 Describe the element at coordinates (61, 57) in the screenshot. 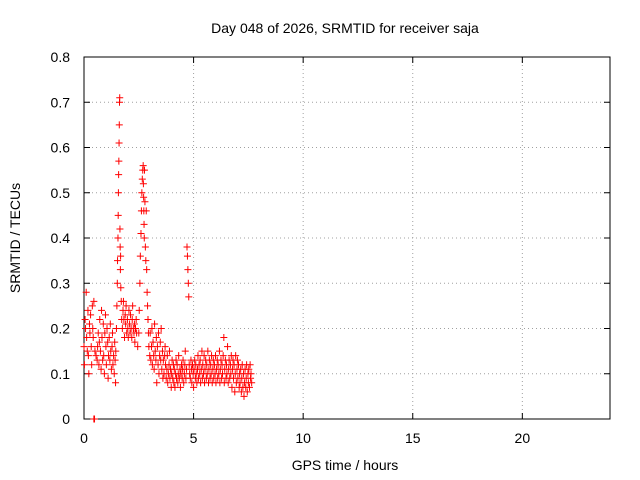

I see `y-tick-label: 0.8` at that location.